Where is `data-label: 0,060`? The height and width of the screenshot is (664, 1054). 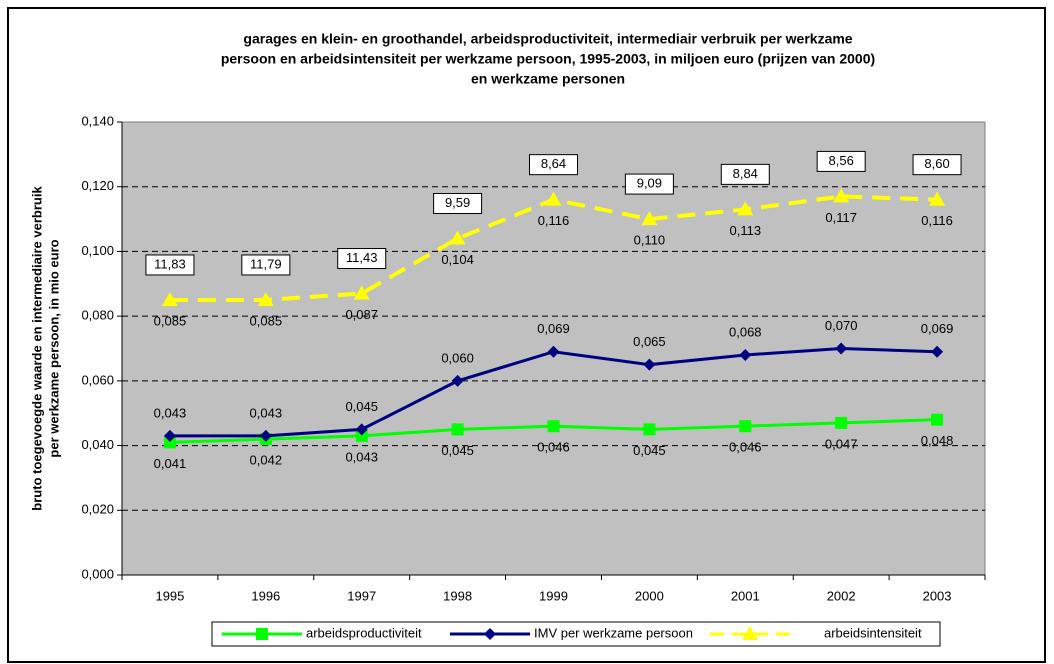
data-label: 0,060 is located at coordinates (457, 357).